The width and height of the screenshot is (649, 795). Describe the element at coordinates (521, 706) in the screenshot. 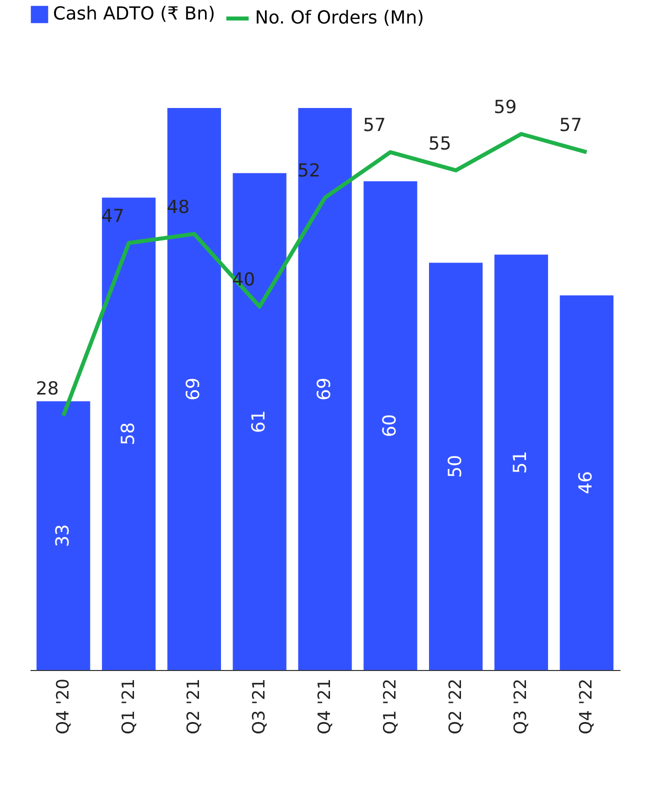

I see `x-tick-label: Q3 '22` at that location.